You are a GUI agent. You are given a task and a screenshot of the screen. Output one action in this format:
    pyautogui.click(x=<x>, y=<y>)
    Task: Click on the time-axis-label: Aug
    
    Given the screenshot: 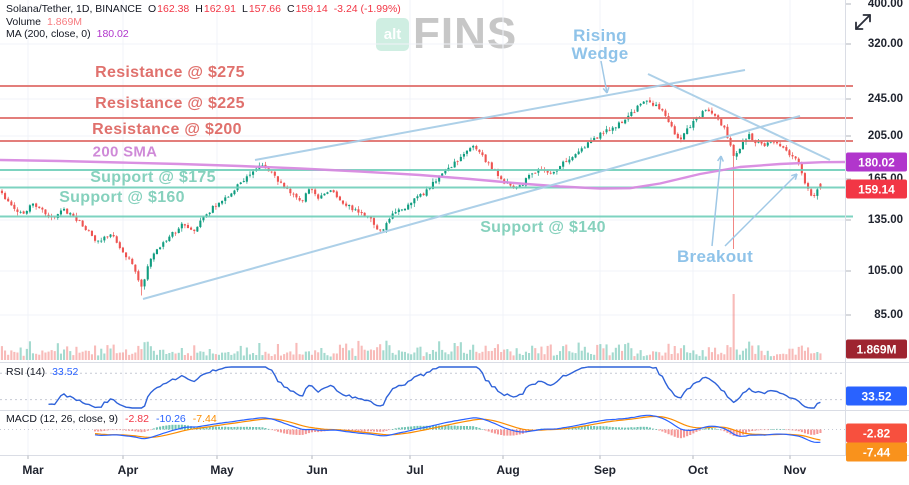 What is the action you would take?
    pyautogui.click(x=508, y=470)
    